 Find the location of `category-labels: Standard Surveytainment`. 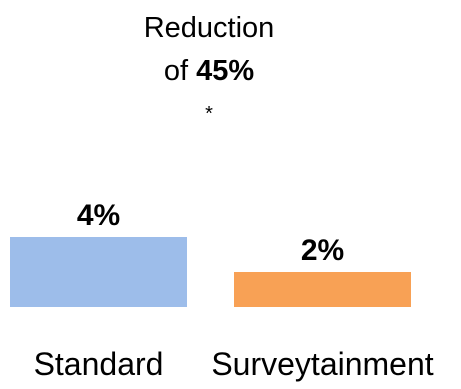

category-labels: Standard Surveytainment is located at coordinates (234, 364).